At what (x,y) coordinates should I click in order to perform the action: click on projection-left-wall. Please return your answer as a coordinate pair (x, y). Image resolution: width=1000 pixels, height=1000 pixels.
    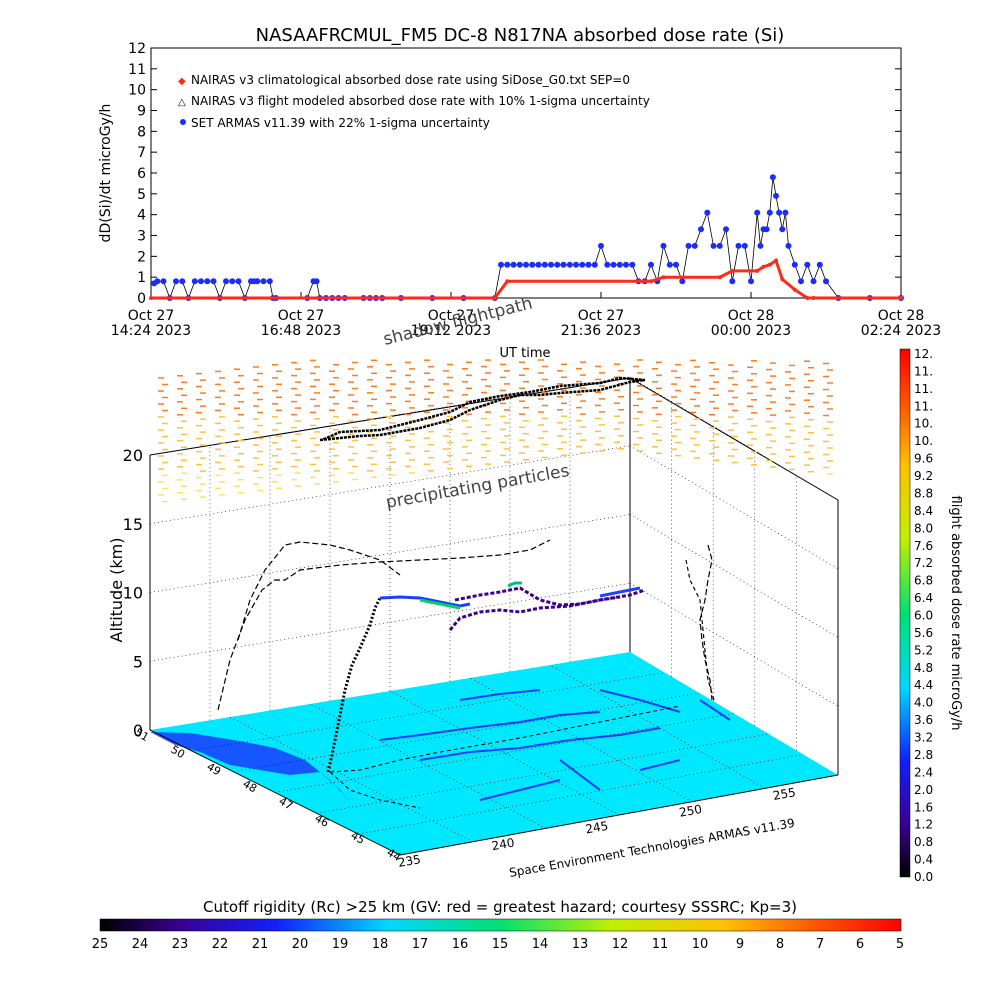
    Looking at the image, I should click on (384, 625).